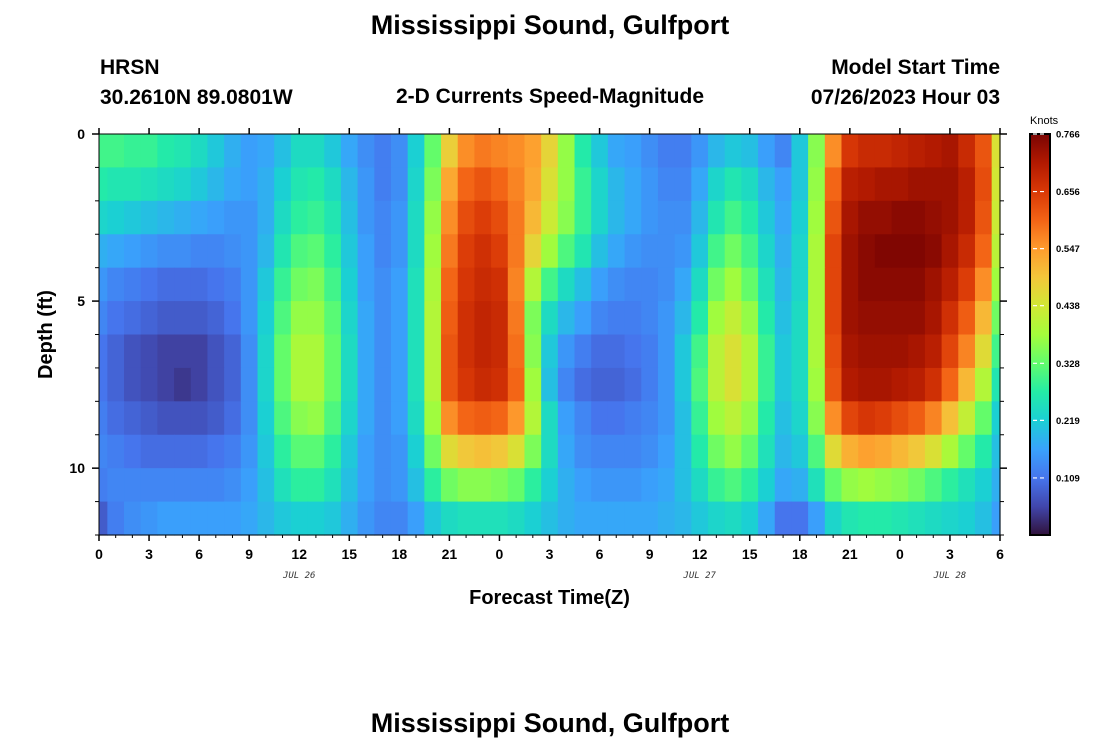 This screenshot has width=1100, height=750. What do you see at coordinates (1068, 364) in the screenshot?
I see `colorbar-tick-label: 0.328` at bounding box center [1068, 364].